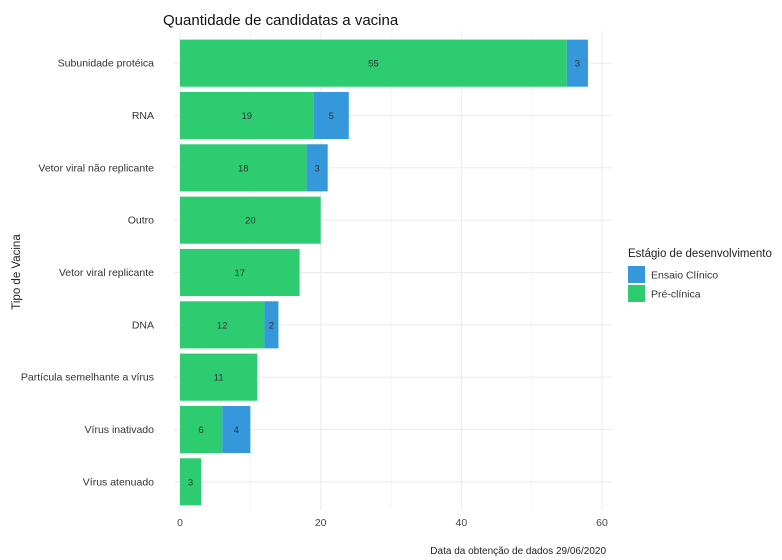  I want to click on x-tick-label: 40, so click(461, 523).